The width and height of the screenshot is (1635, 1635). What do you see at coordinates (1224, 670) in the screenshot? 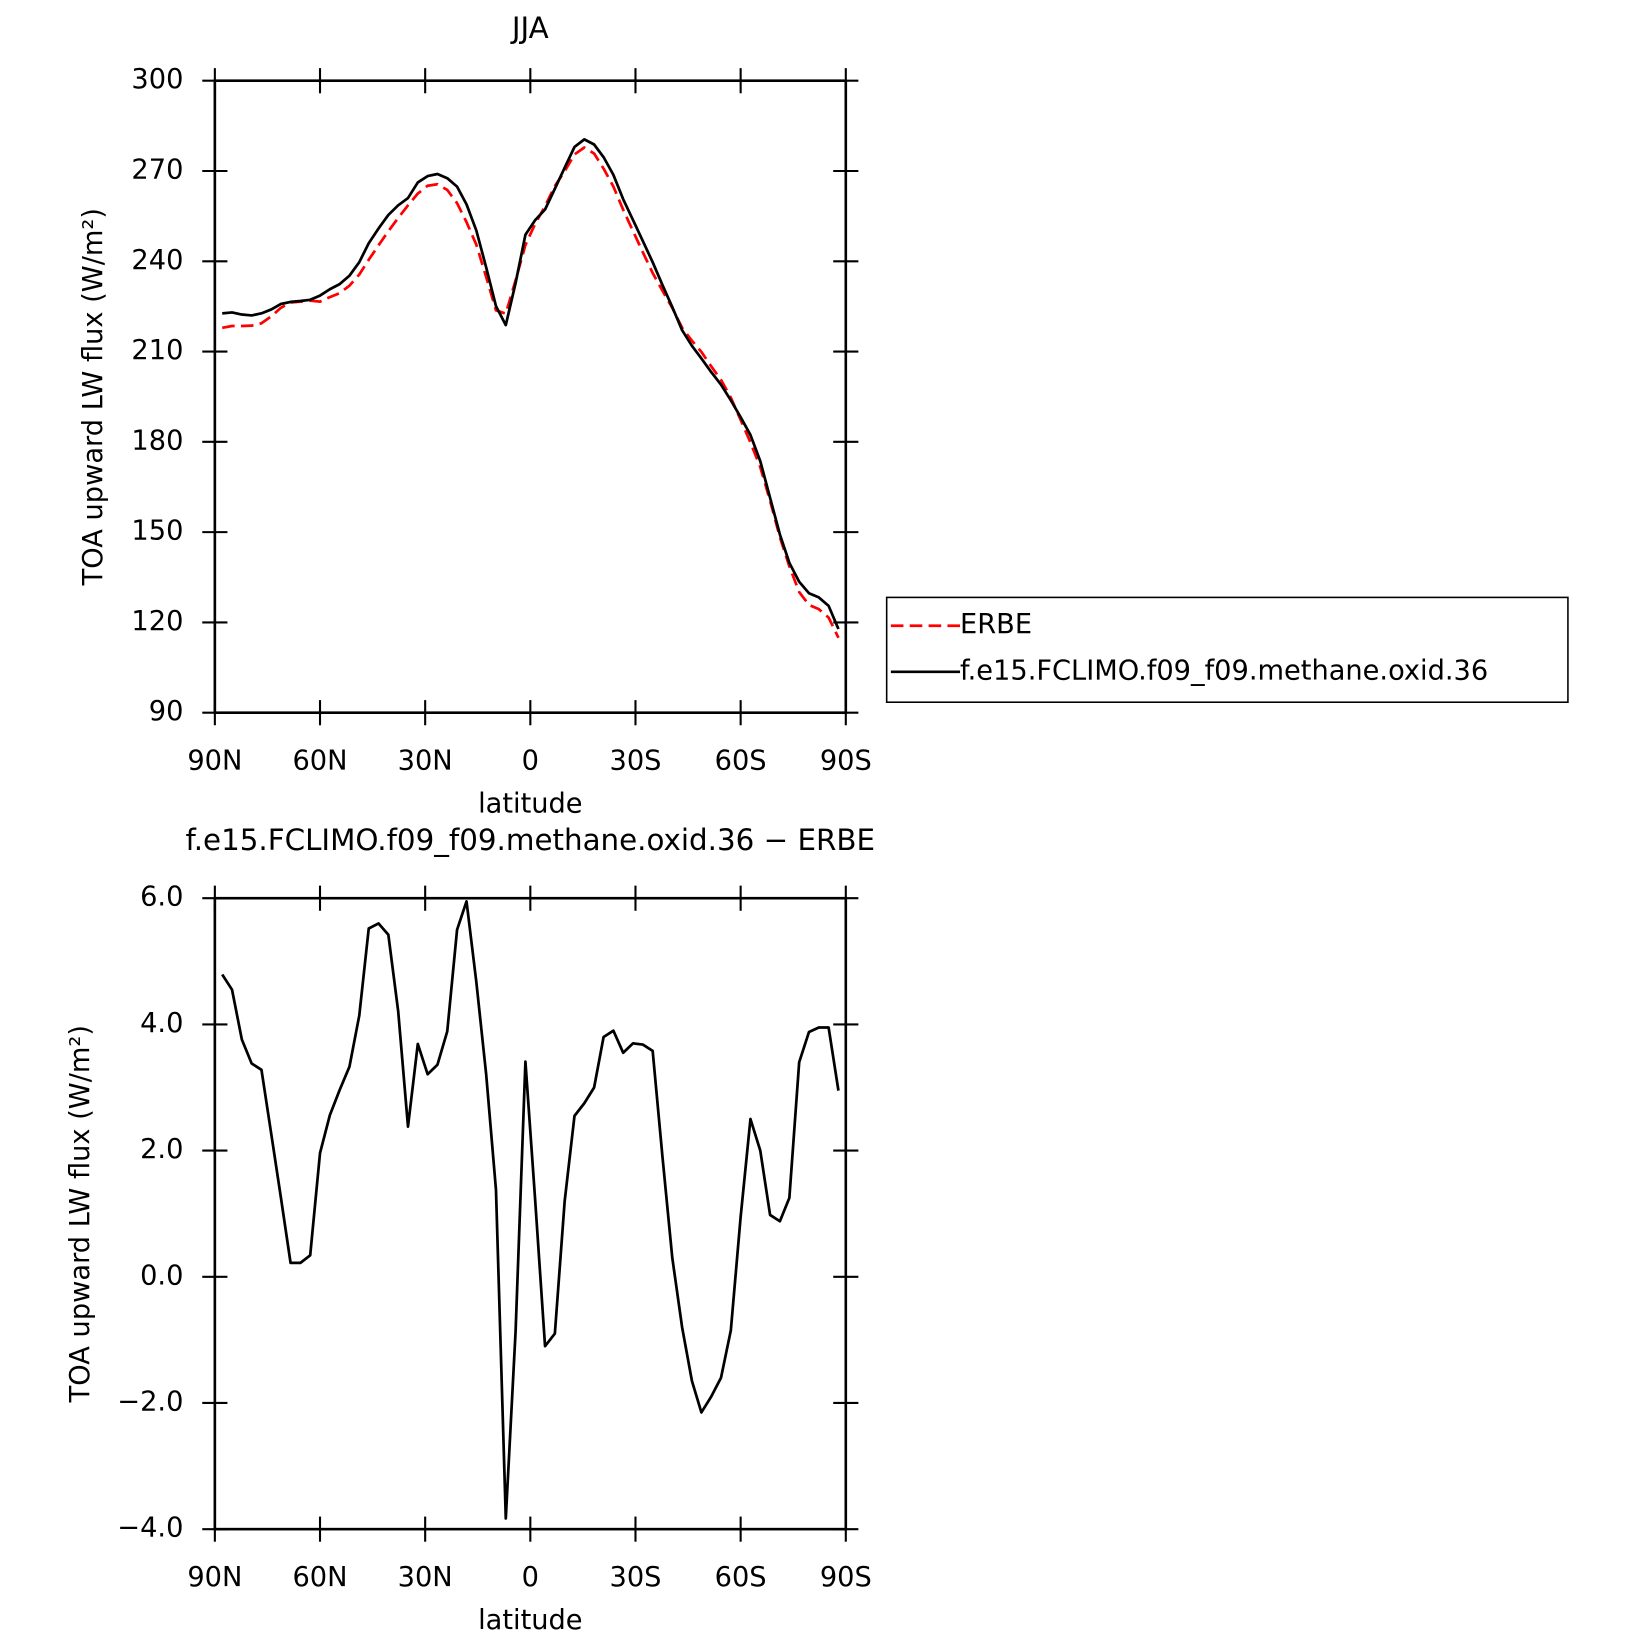
I see `legend-label: f.e15.FCLIMO.f09_f09.methane.oxid.36` at bounding box center [1224, 670].